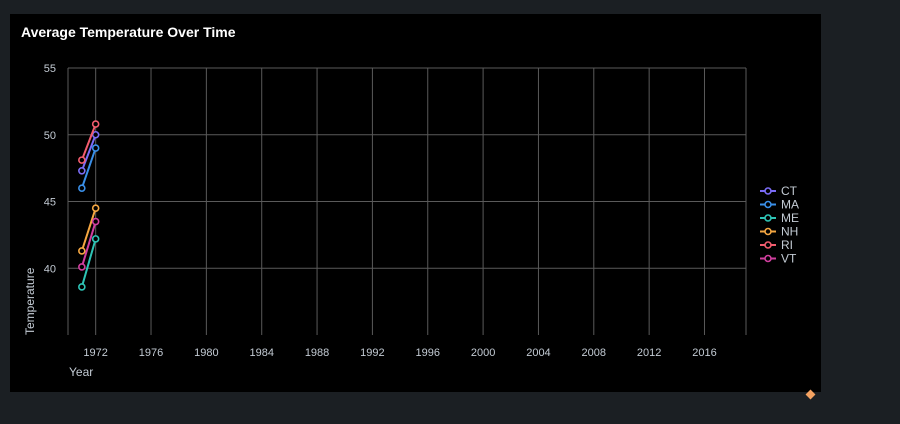 The width and height of the screenshot is (900, 424). I want to click on x-tick-label: 1976, so click(151, 353).